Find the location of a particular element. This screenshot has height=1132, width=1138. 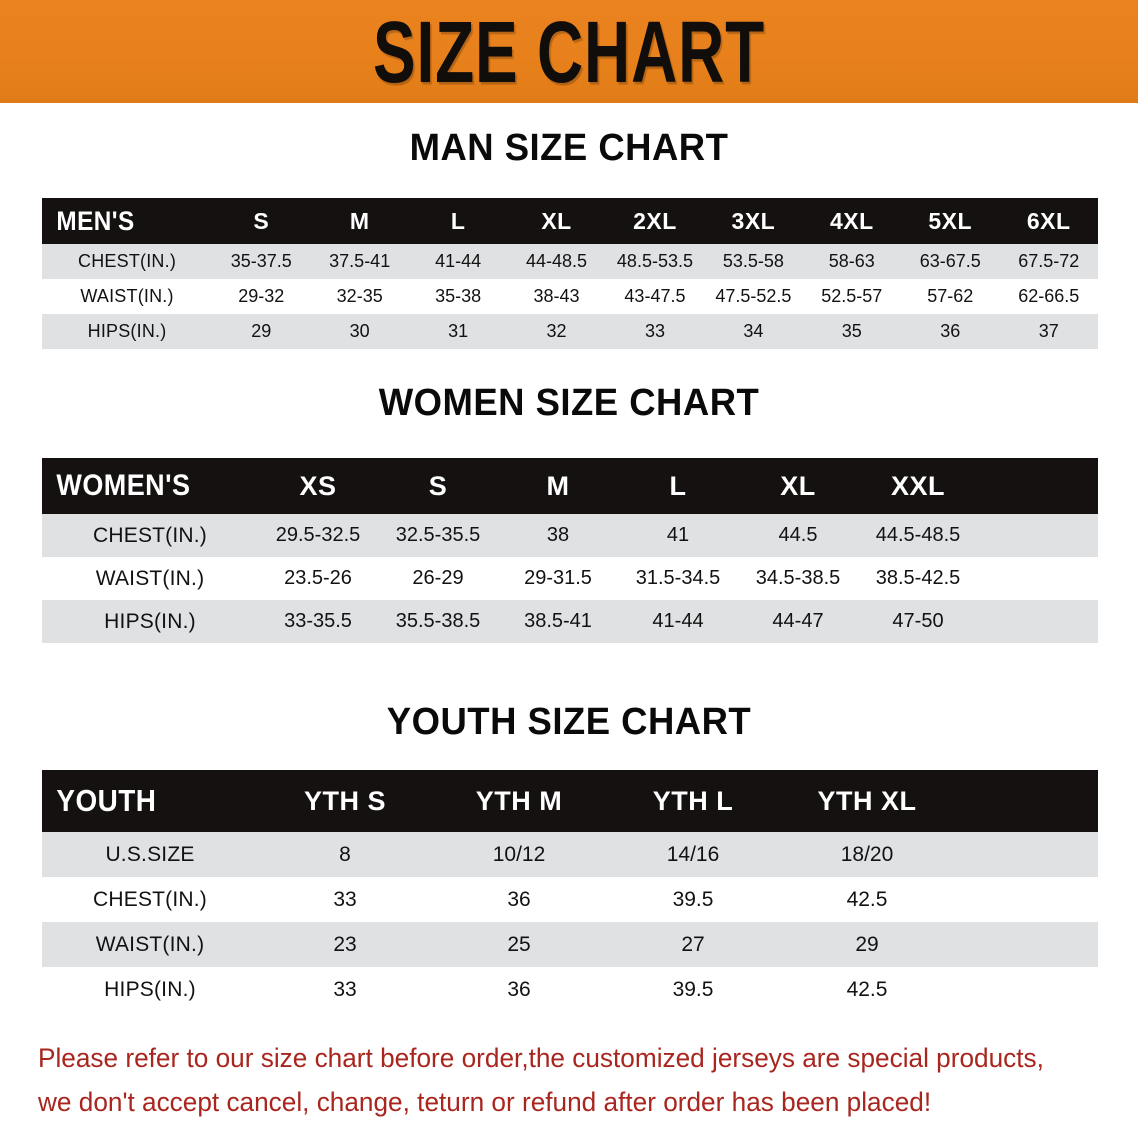

men-cell: 34 is located at coordinates (753, 331).